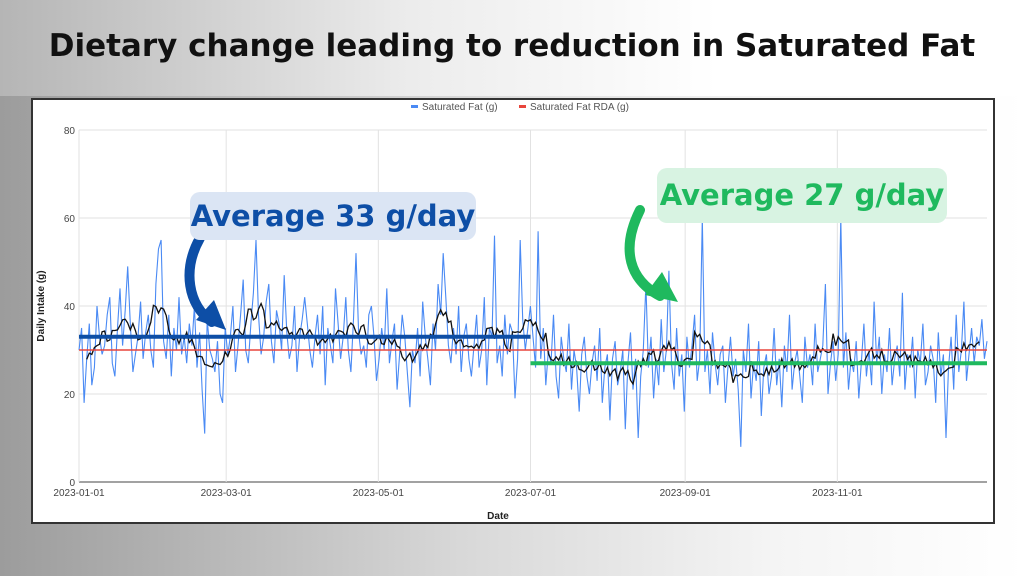 This screenshot has height=576, width=1024. What do you see at coordinates (333, 216) in the screenshot?
I see `callout-average-before: Average 33 g/day` at bounding box center [333, 216].